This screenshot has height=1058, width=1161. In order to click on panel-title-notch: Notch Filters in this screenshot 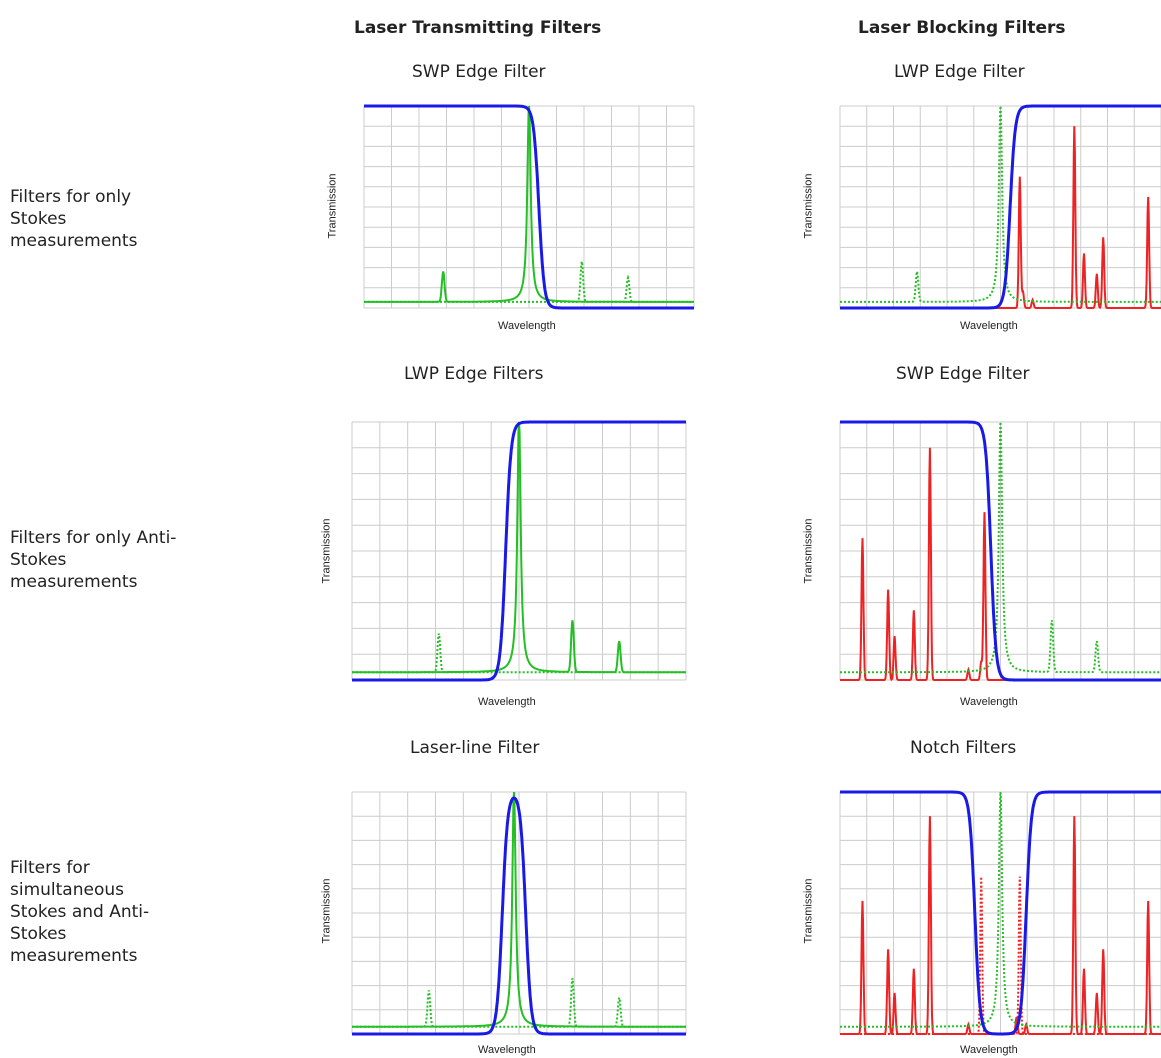, I will do `click(963, 748)`.